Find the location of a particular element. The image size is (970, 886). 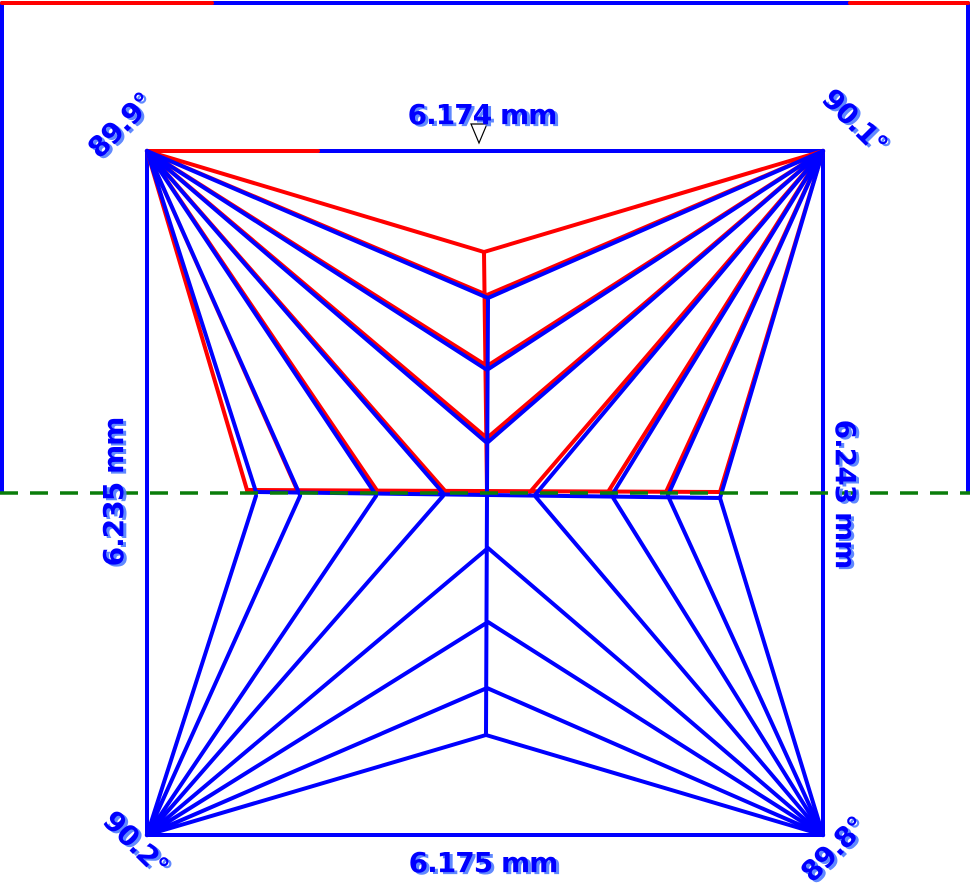

triangle-down-icon is located at coordinates (479, 134).